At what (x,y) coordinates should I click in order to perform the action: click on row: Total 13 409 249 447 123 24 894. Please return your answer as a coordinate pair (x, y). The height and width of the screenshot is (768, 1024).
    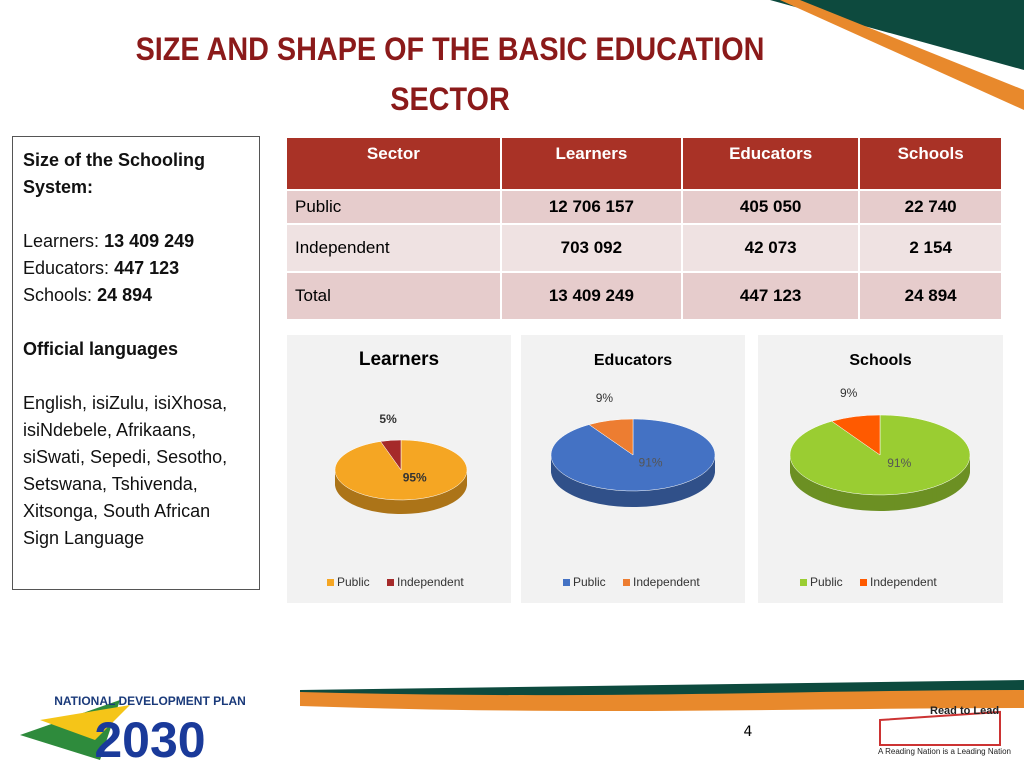
    Looking at the image, I should click on (645, 296).